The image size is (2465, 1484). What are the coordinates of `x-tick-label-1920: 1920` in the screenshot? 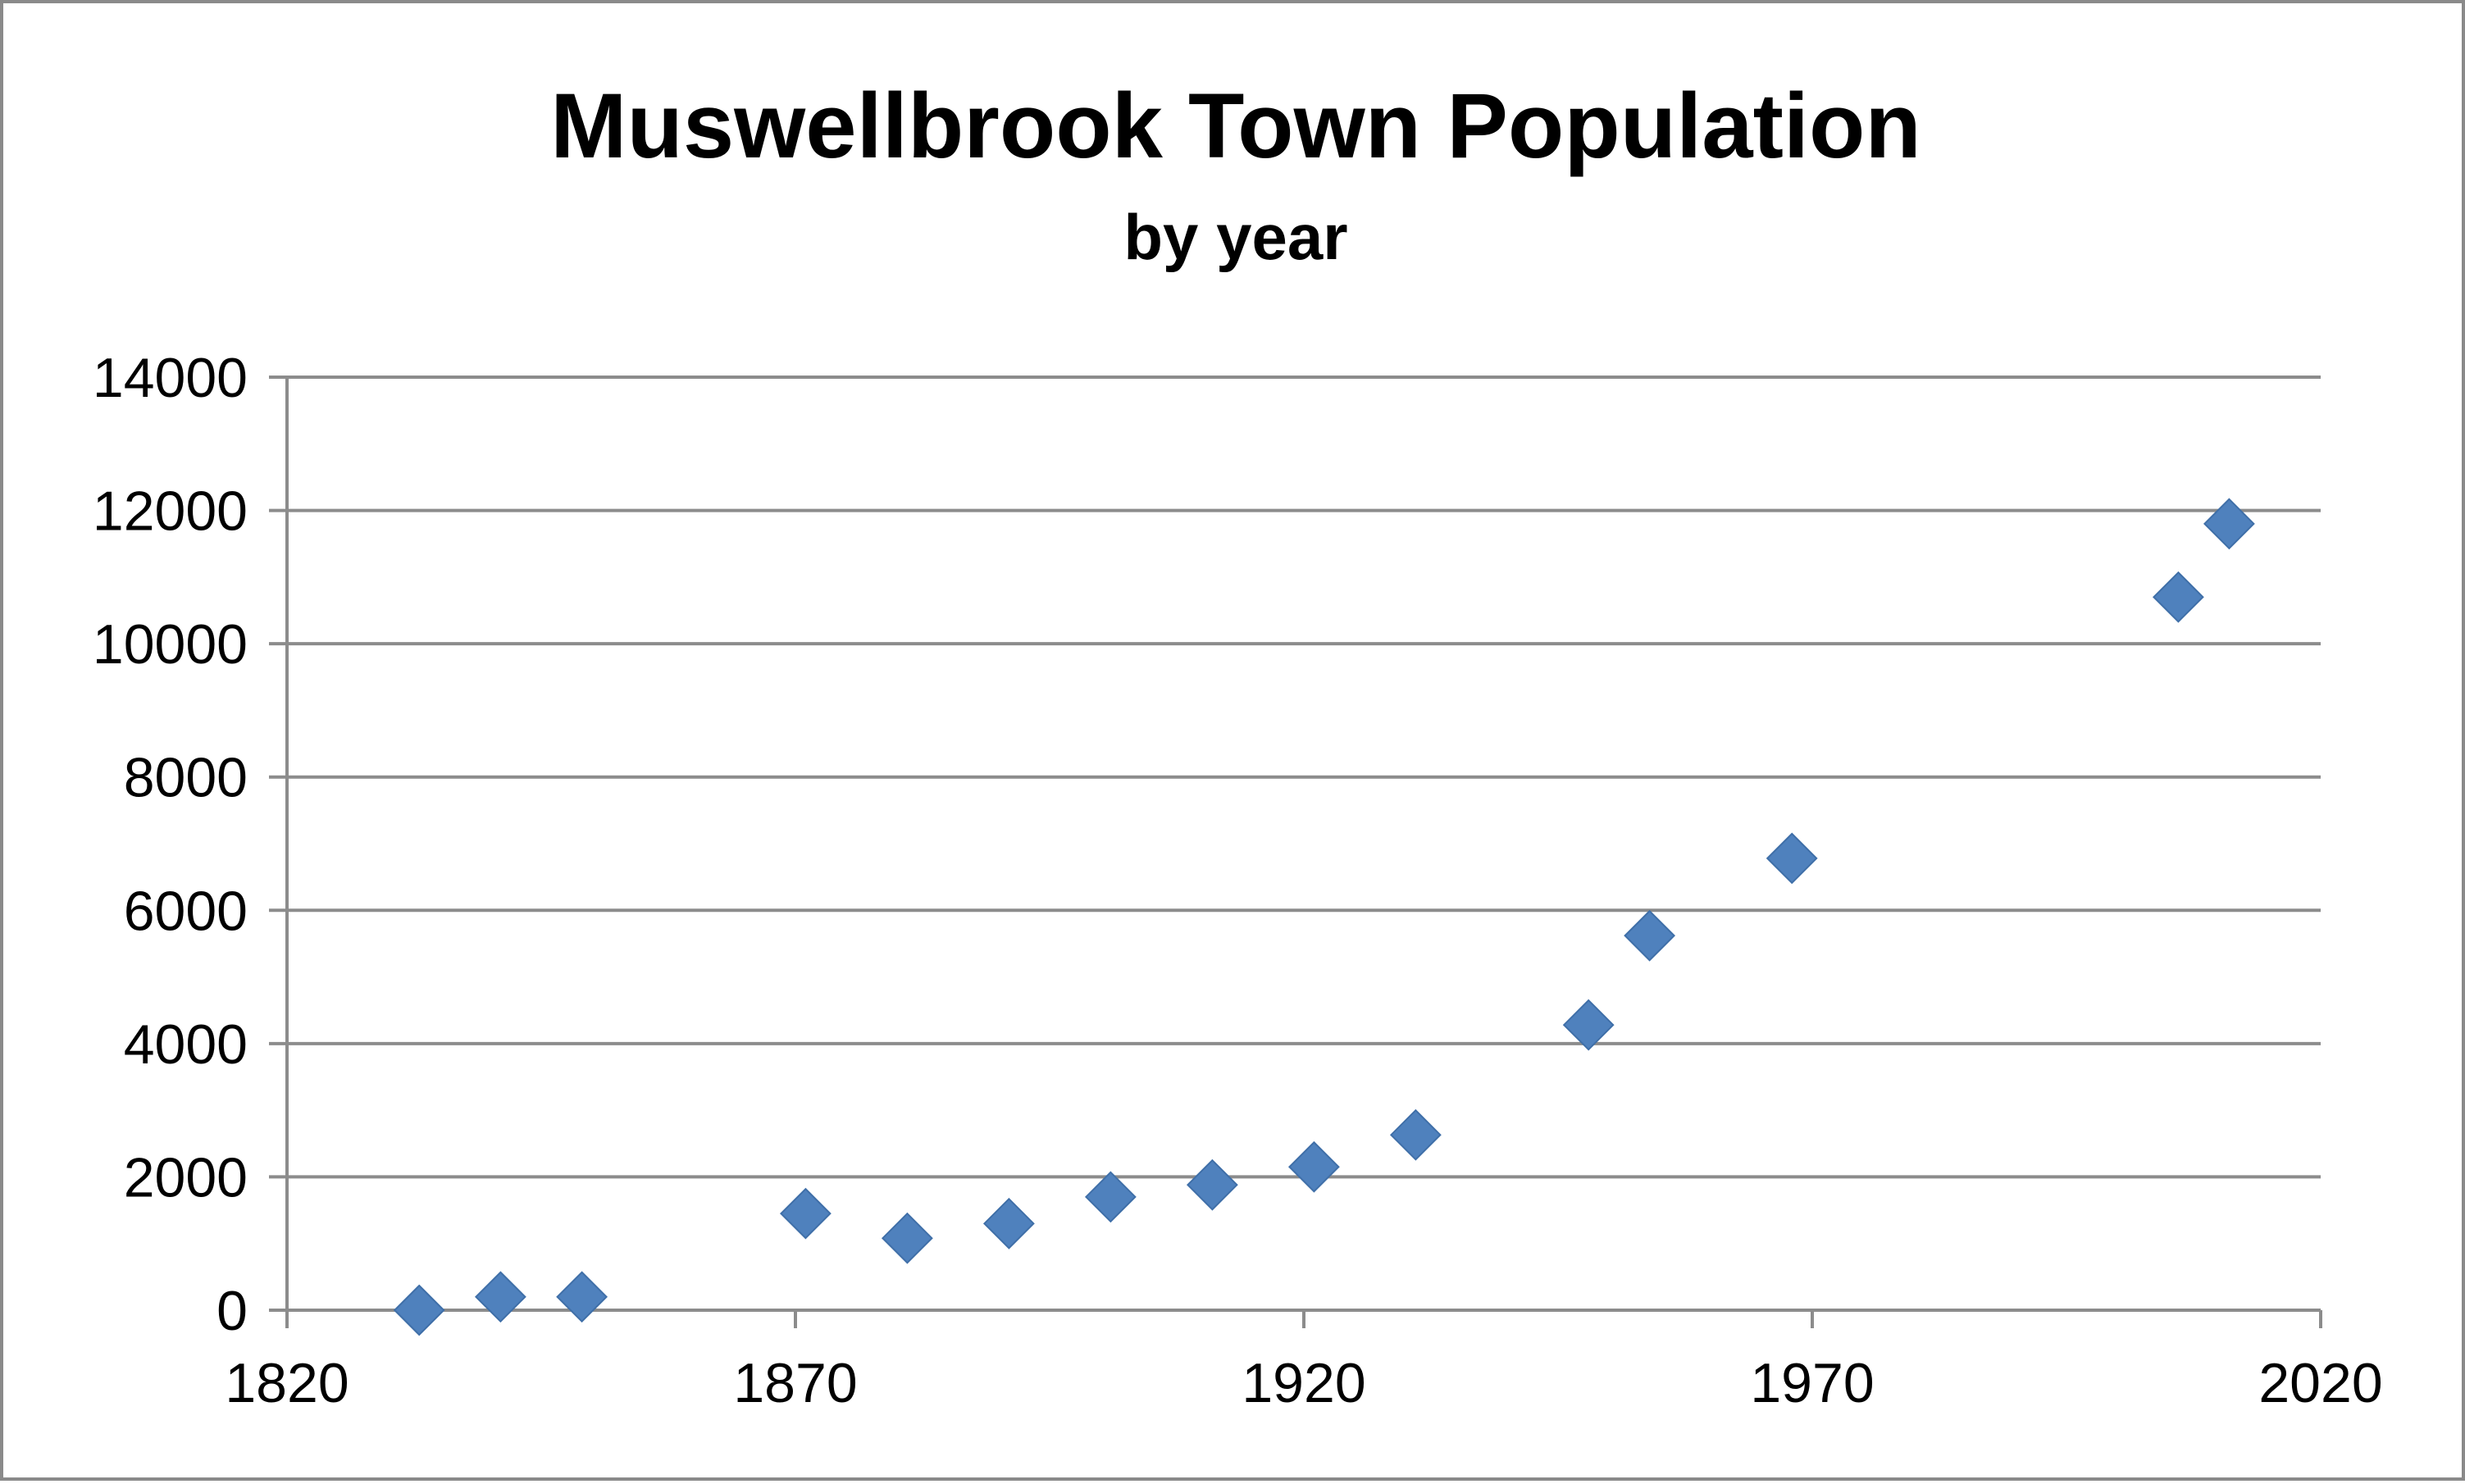 It's located at (1303, 1383).